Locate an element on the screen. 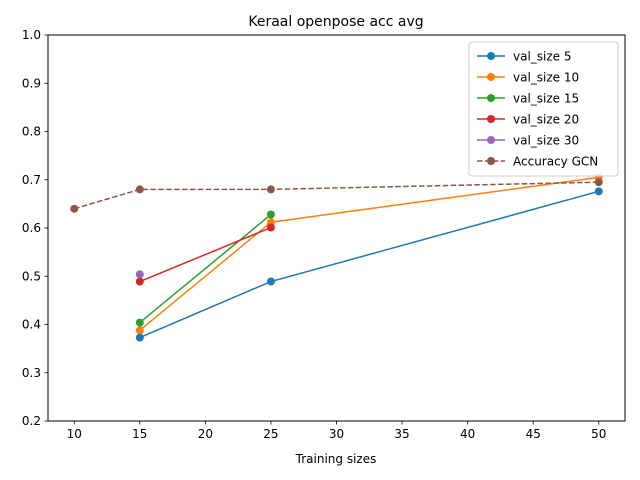 Image resolution: width=640 pixels, height=480 pixels. x-axis: 10 15 20 25 30 35 40 45 50 is located at coordinates (336, 431).